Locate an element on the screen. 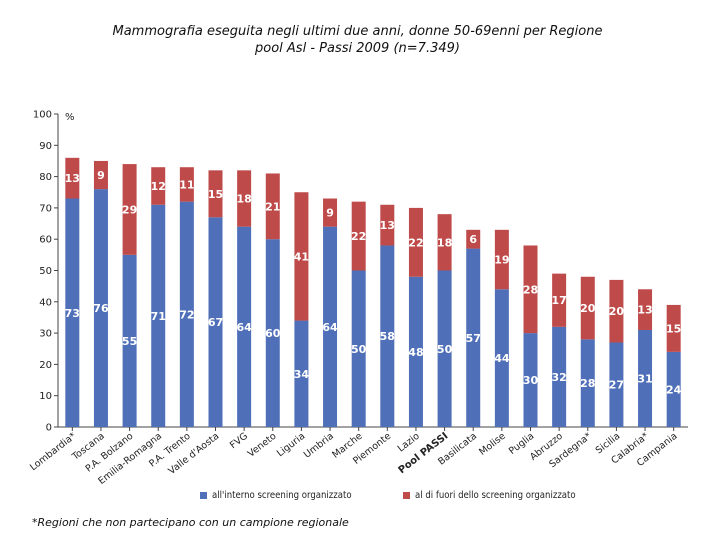  y-axis-label: % is located at coordinates (70, 117).